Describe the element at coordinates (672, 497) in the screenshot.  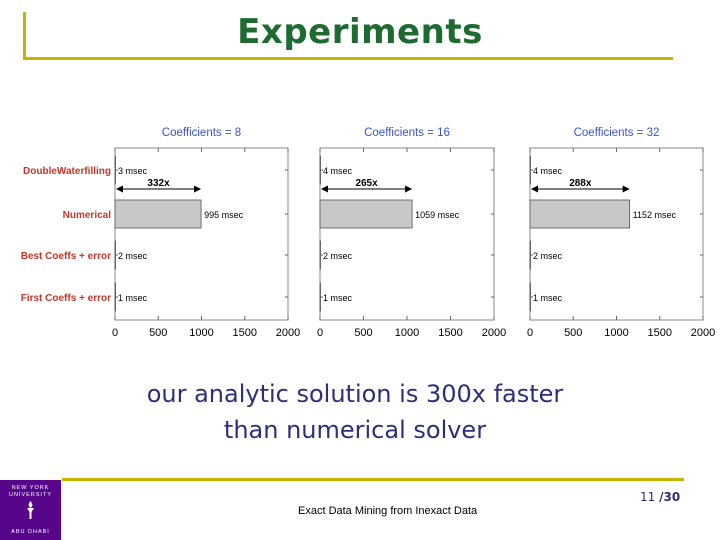
I see `page-total: 30` at that location.